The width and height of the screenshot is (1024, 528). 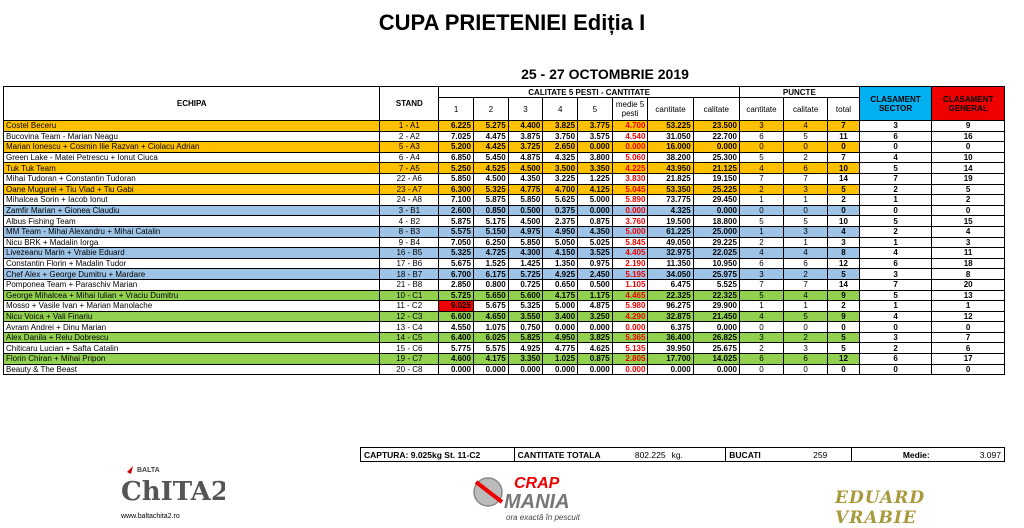 What do you see at coordinates (525, 369) in the screenshot?
I see `fish-3-cell: 0.000` at bounding box center [525, 369].